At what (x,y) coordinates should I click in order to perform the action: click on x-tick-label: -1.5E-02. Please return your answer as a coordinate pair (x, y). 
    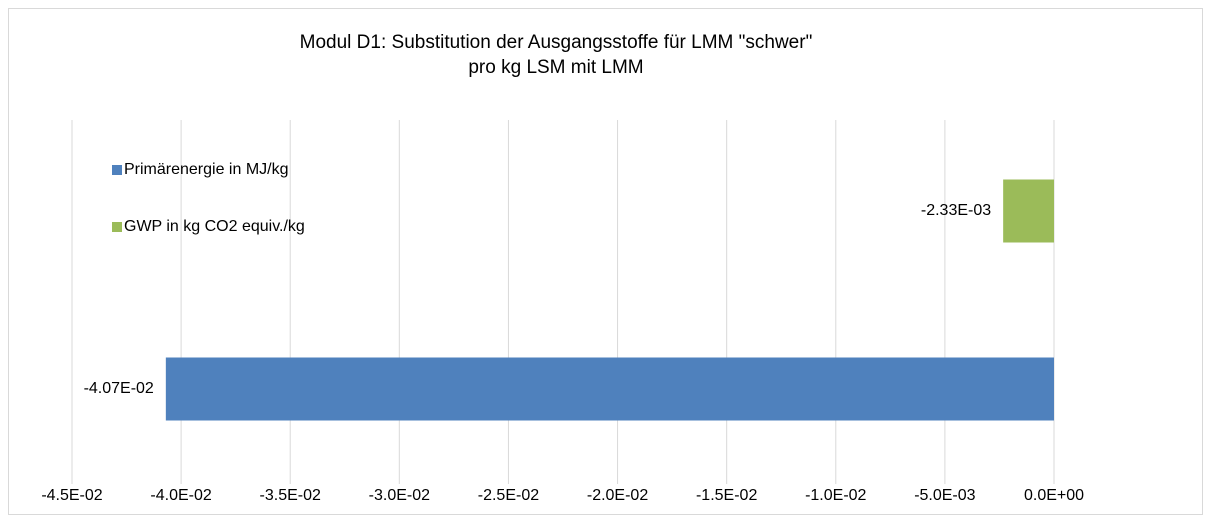
    Looking at the image, I should click on (726, 495).